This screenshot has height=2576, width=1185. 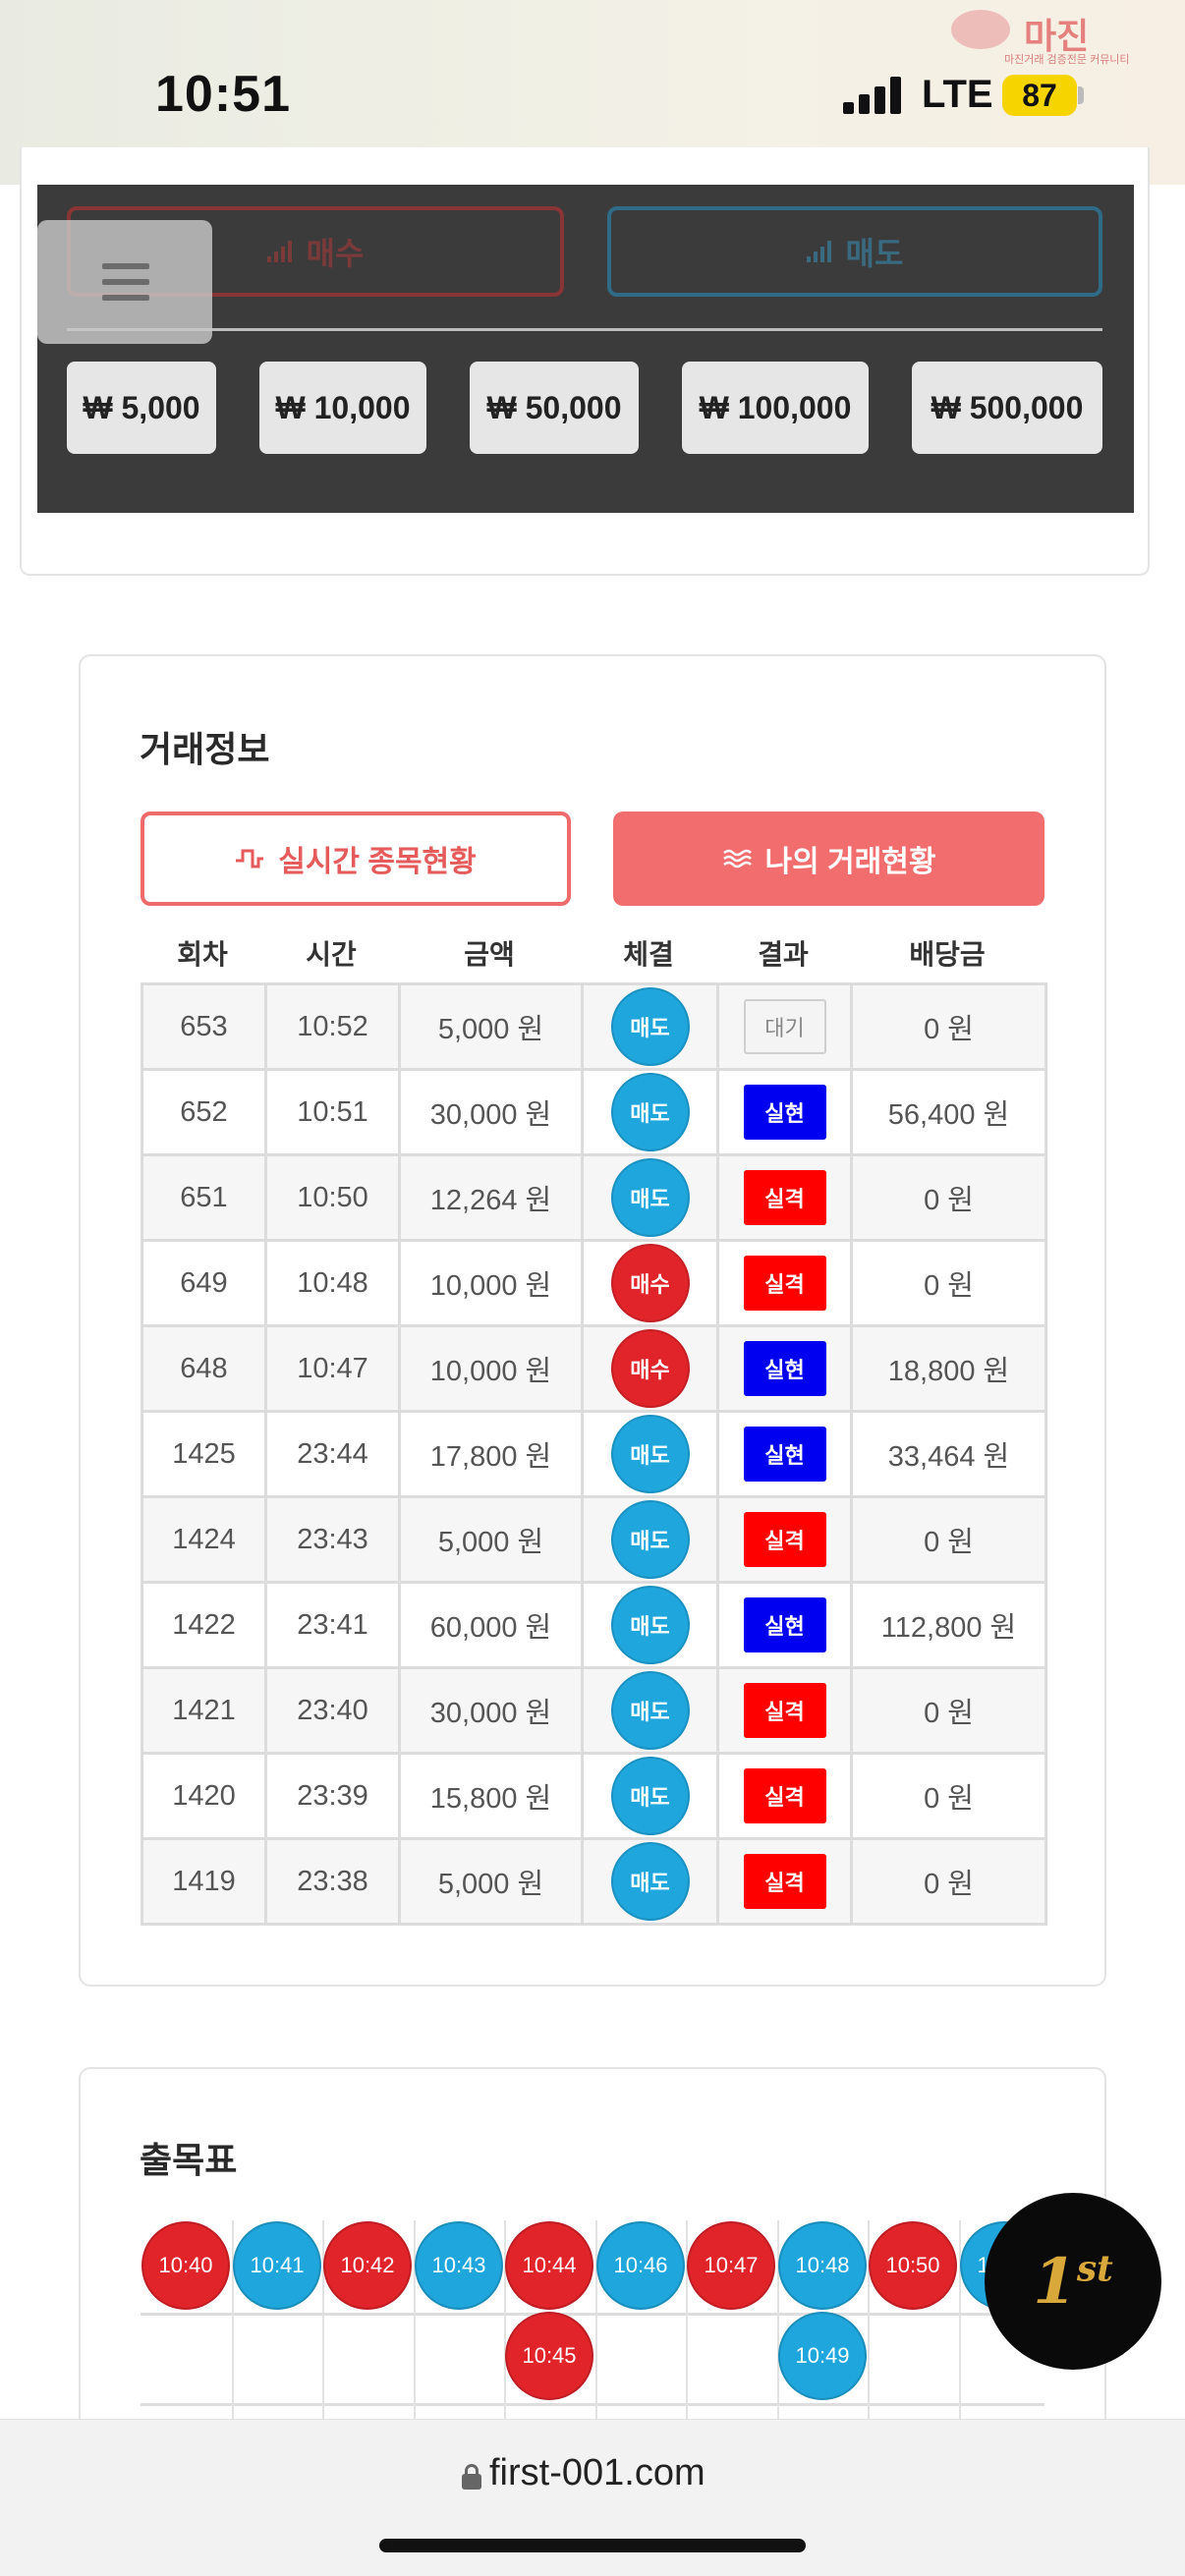 I want to click on watermark-logo: 마진 마진거래 검증전문 커뮤니티, so click(x=1061, y=37).